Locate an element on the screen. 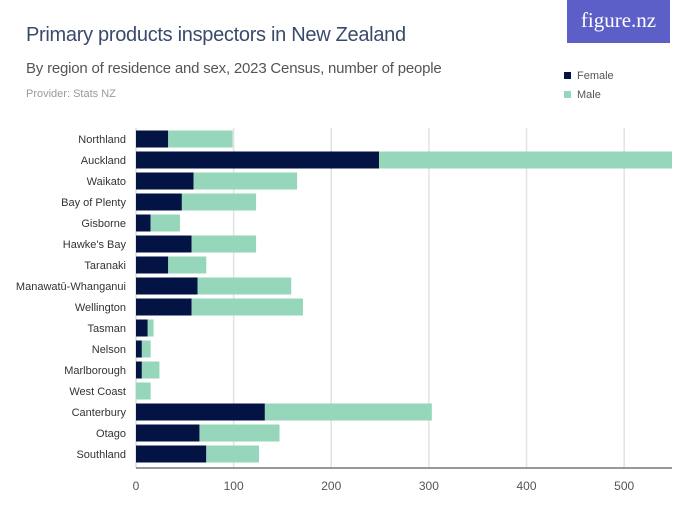 The image size is (700, 525). category-label: Bay of Plenty is located at coordinates (93, 203).